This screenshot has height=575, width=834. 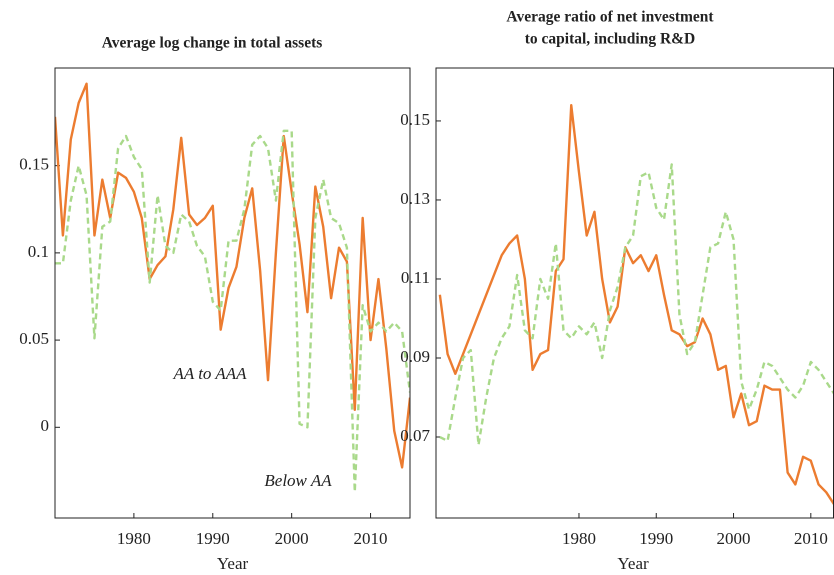 I want to click on chart-title: Average log change in total assets, so click(x=212, y=43).